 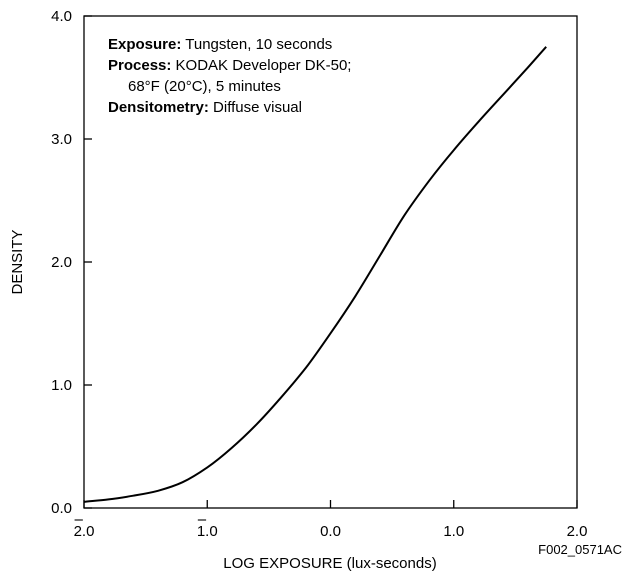 What do you see at coordinates (61, 16) in the screenshot?
I see `y-tick-label: 4.0` at bounding box center [61, 16].